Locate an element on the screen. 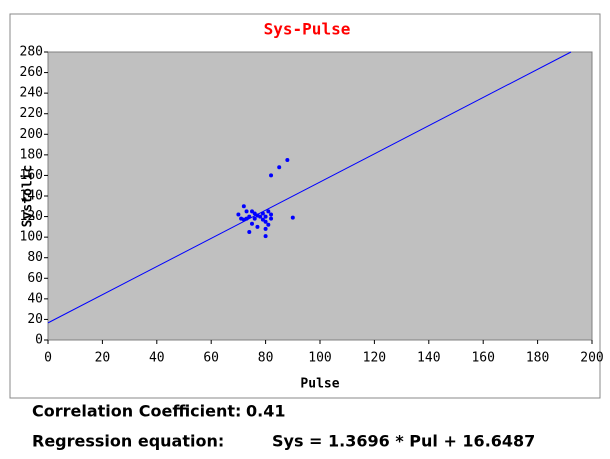  y-tick-label: 60 is located at coordinates (35, 278).